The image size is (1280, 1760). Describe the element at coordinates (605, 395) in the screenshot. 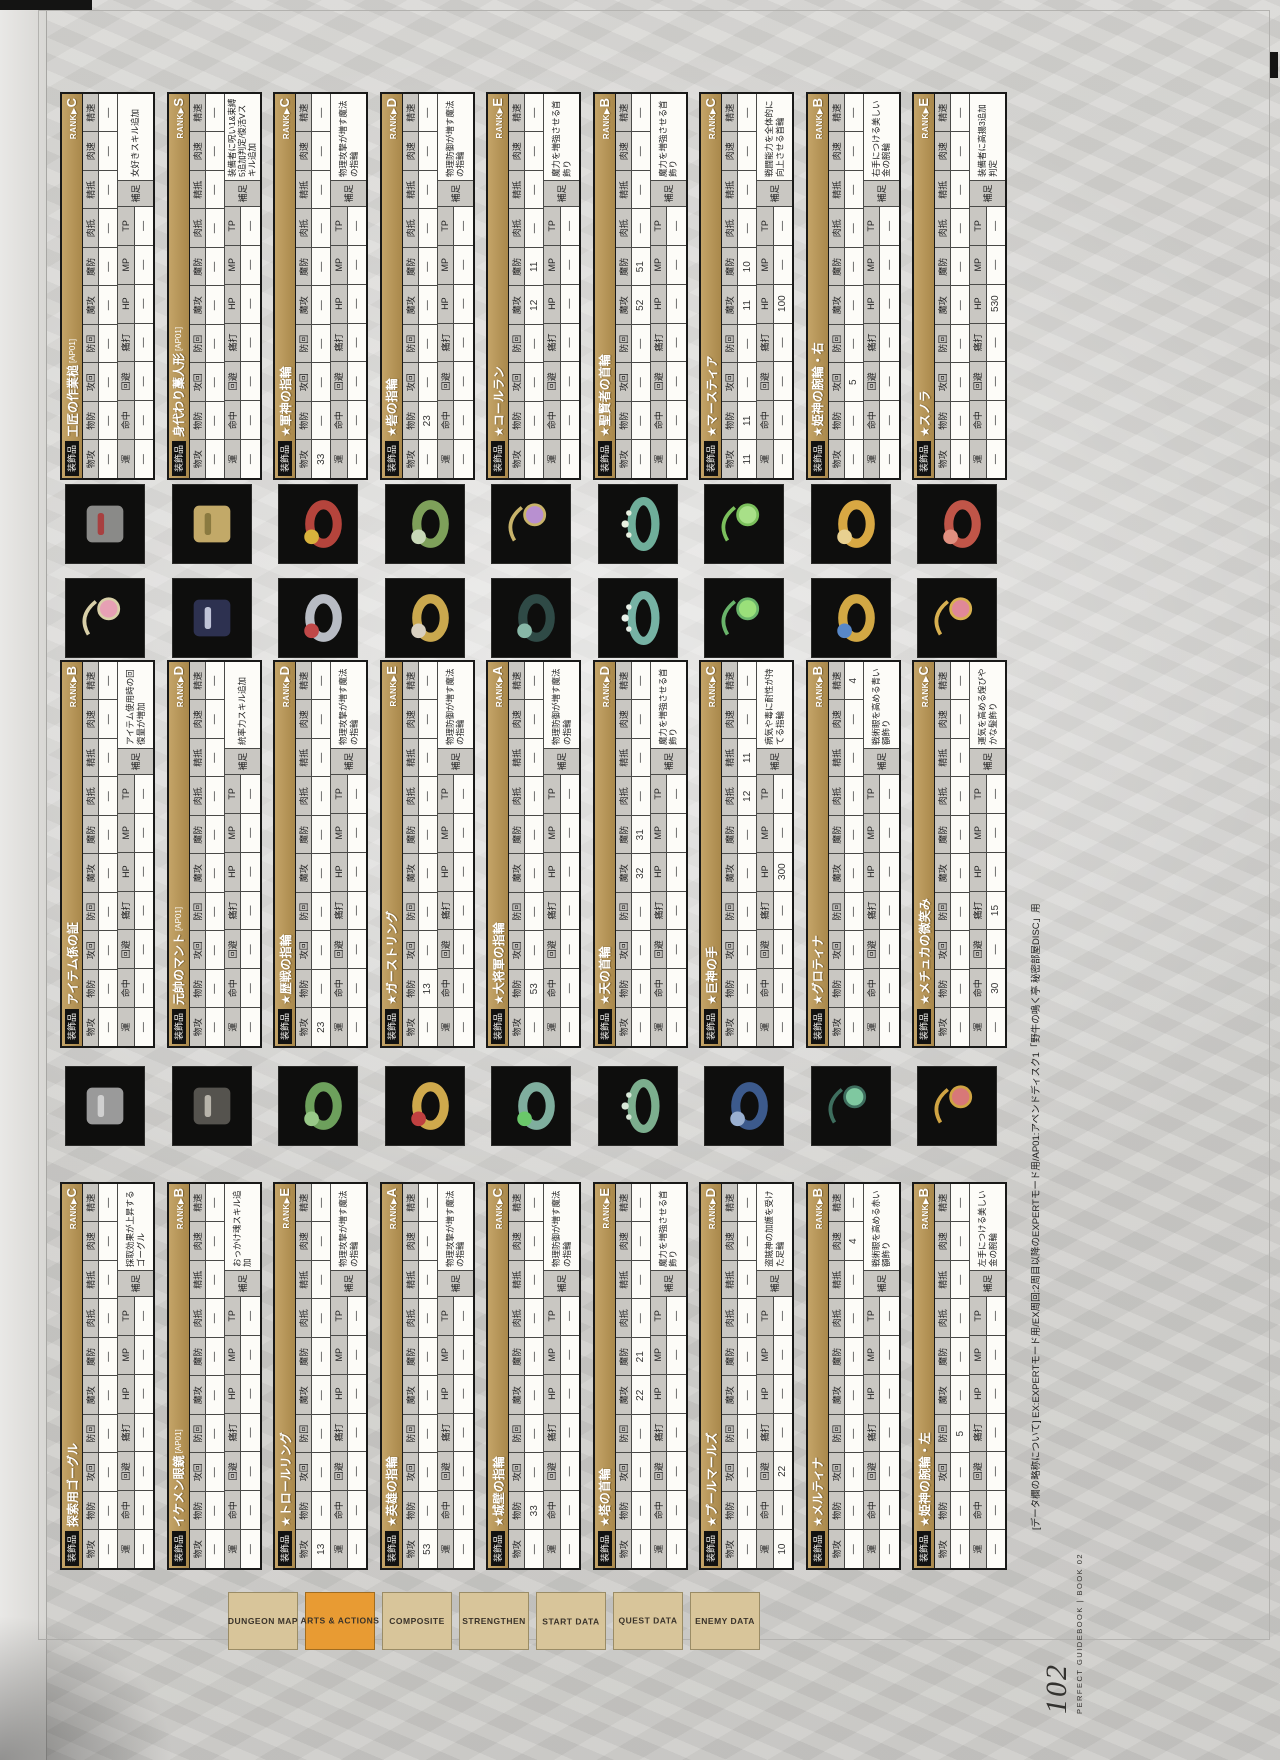

I see `item-name: ★聖賢者の首輪` at that location.